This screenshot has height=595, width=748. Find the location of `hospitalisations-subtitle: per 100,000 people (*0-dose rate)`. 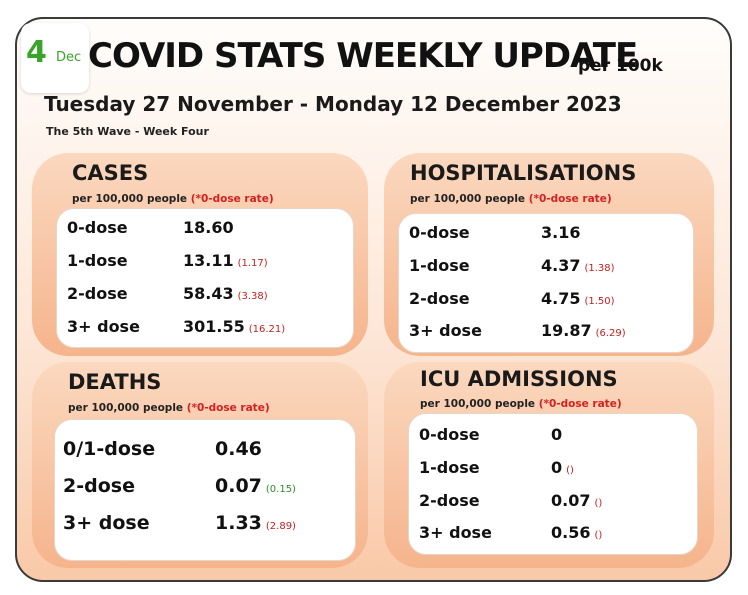

hospitalisations-subtitle: per 100,000 people (*0-dose rate) is located at coordinates (511, 199).